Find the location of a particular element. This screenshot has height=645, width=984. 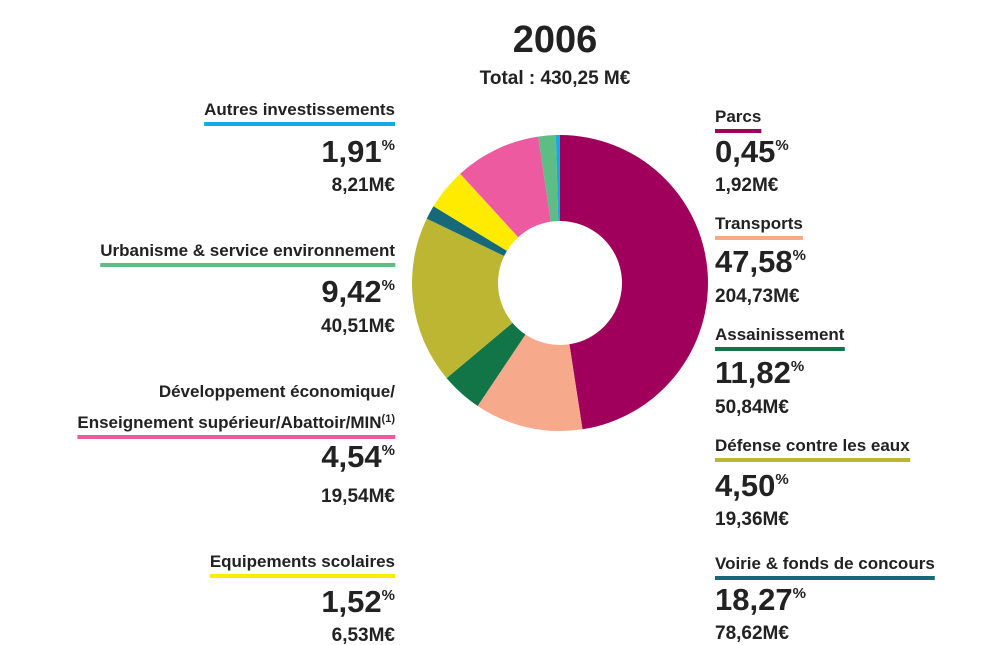

amount-label: 6,53M€ is located at coordinates (364, 635).